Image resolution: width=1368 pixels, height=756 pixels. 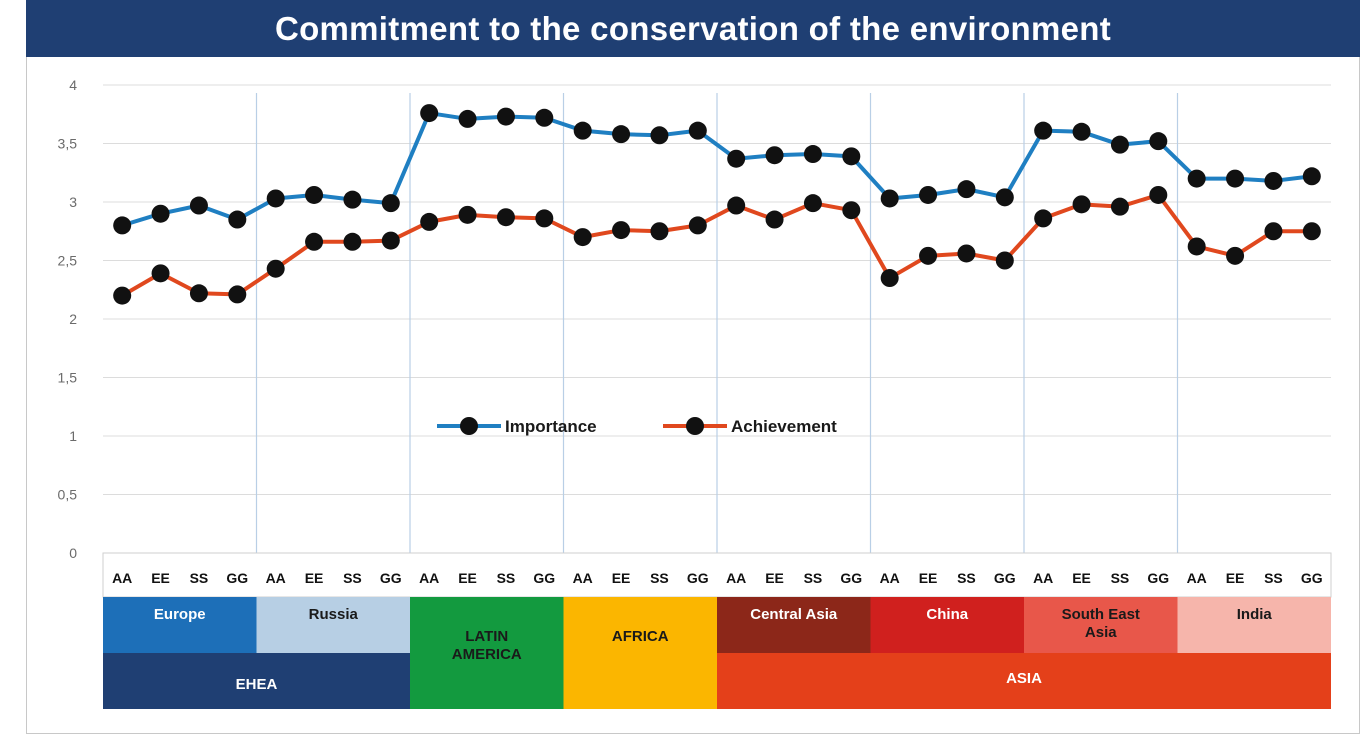 I want to click on macro-band-ehea, so click(x=256, y=681).